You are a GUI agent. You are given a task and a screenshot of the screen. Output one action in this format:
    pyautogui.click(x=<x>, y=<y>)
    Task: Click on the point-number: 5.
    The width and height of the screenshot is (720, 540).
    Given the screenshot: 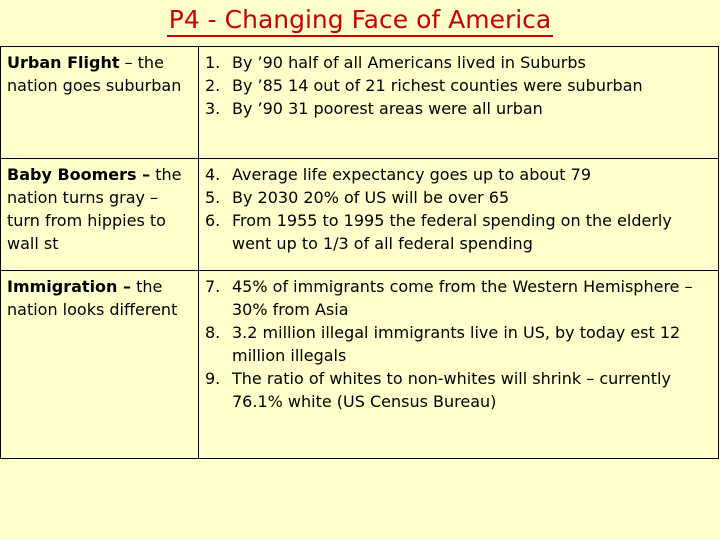 What is the action you would take?
    pyautogui.click(x=213, y=197)
    